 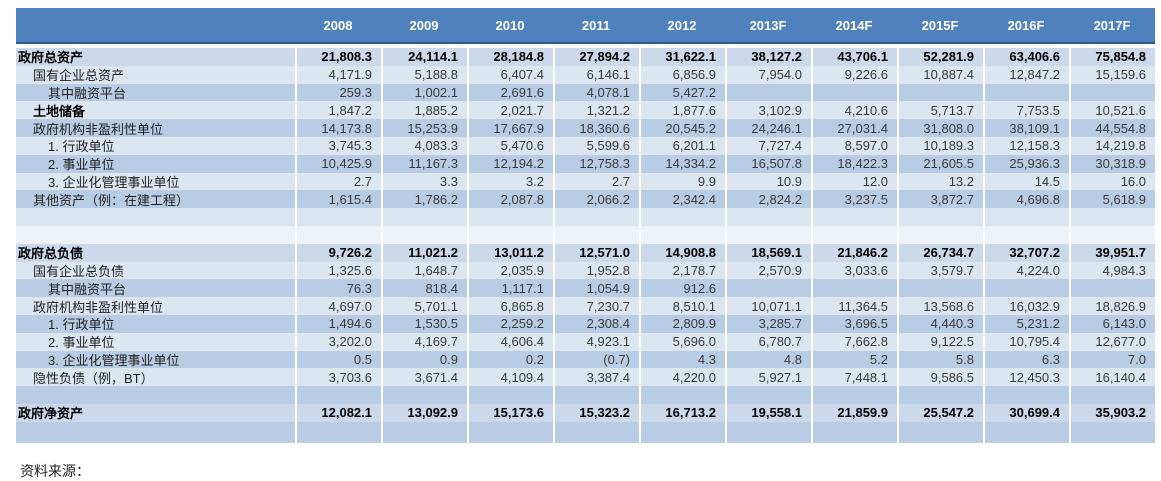 I want to click on cell-value: 5,701.1, so click(x=424, y=306).